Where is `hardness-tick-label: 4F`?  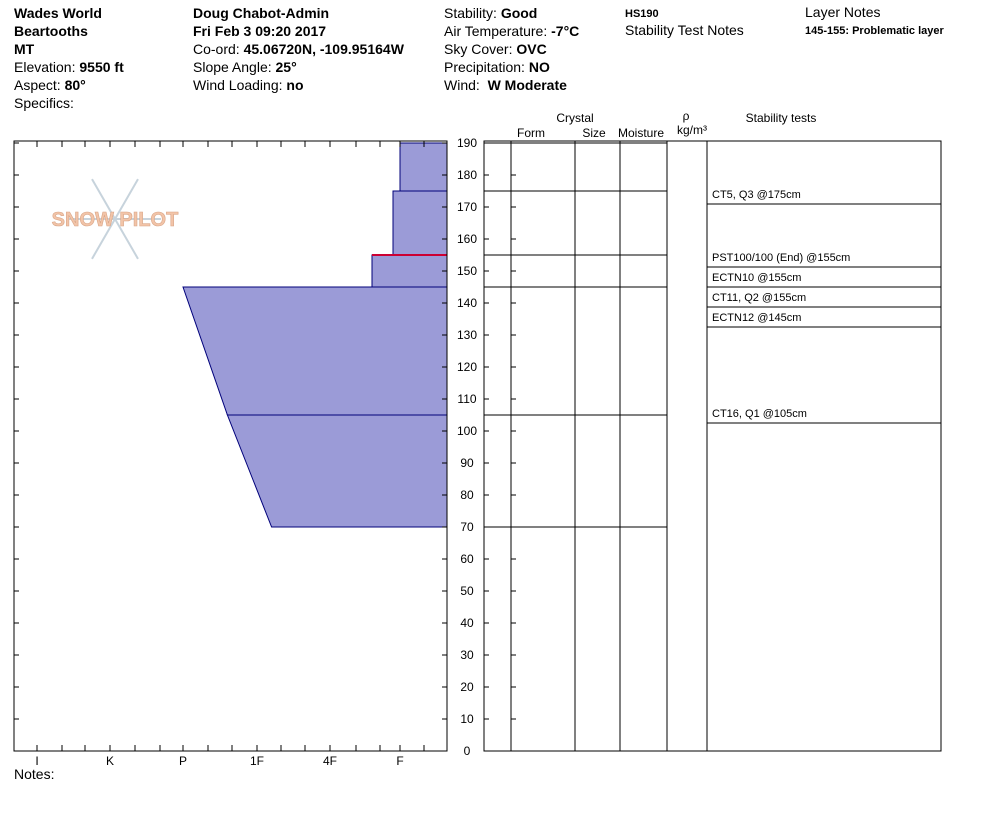 hardness-tick-label: 4F is located at coordinates (330, 761).